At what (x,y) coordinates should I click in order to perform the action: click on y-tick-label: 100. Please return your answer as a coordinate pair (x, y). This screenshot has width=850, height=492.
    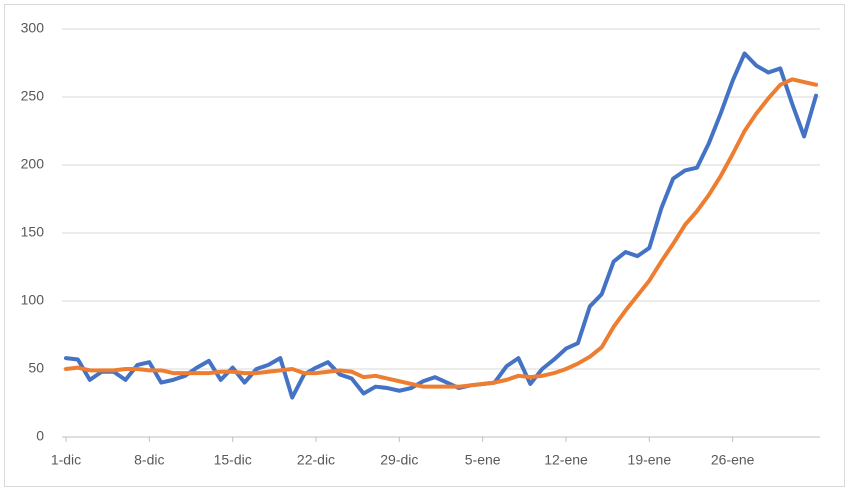
    Looking at the image, I should click on (33, 300).